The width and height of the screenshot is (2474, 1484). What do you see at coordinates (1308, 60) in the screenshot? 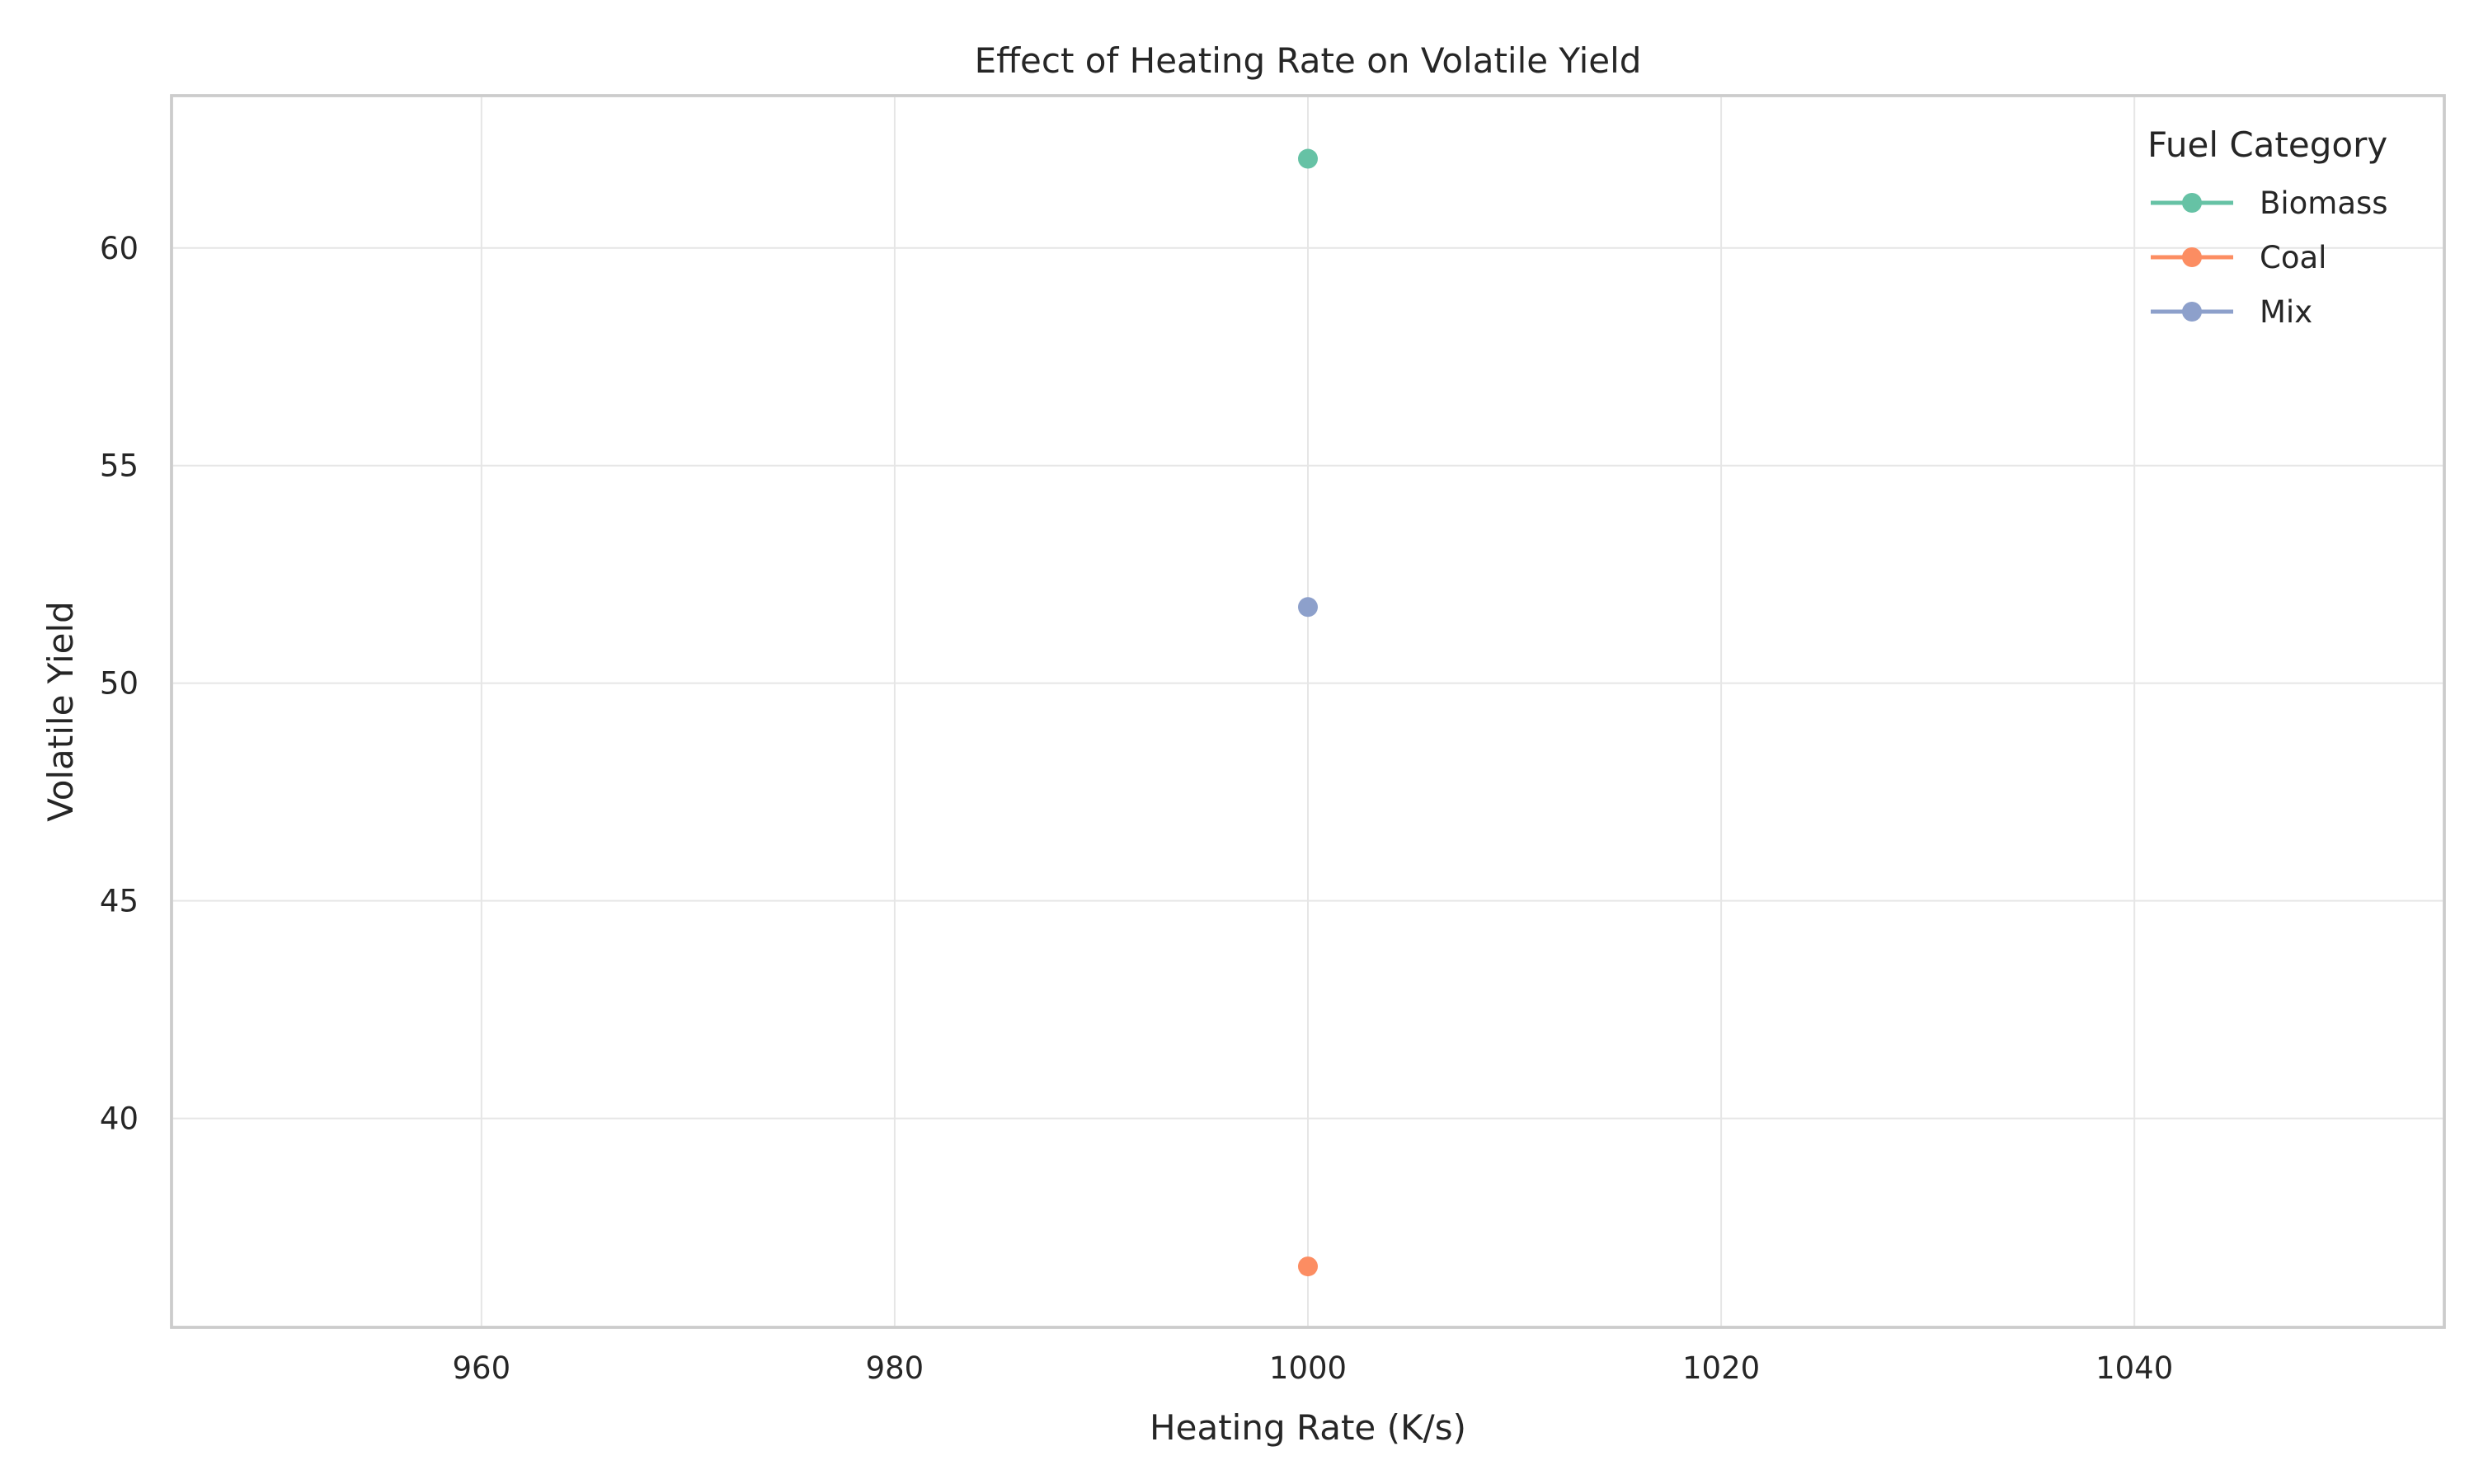
I see `chart-title: Effect of Heating Rate on Volatile Yield` at bounding box center [1308, 60].